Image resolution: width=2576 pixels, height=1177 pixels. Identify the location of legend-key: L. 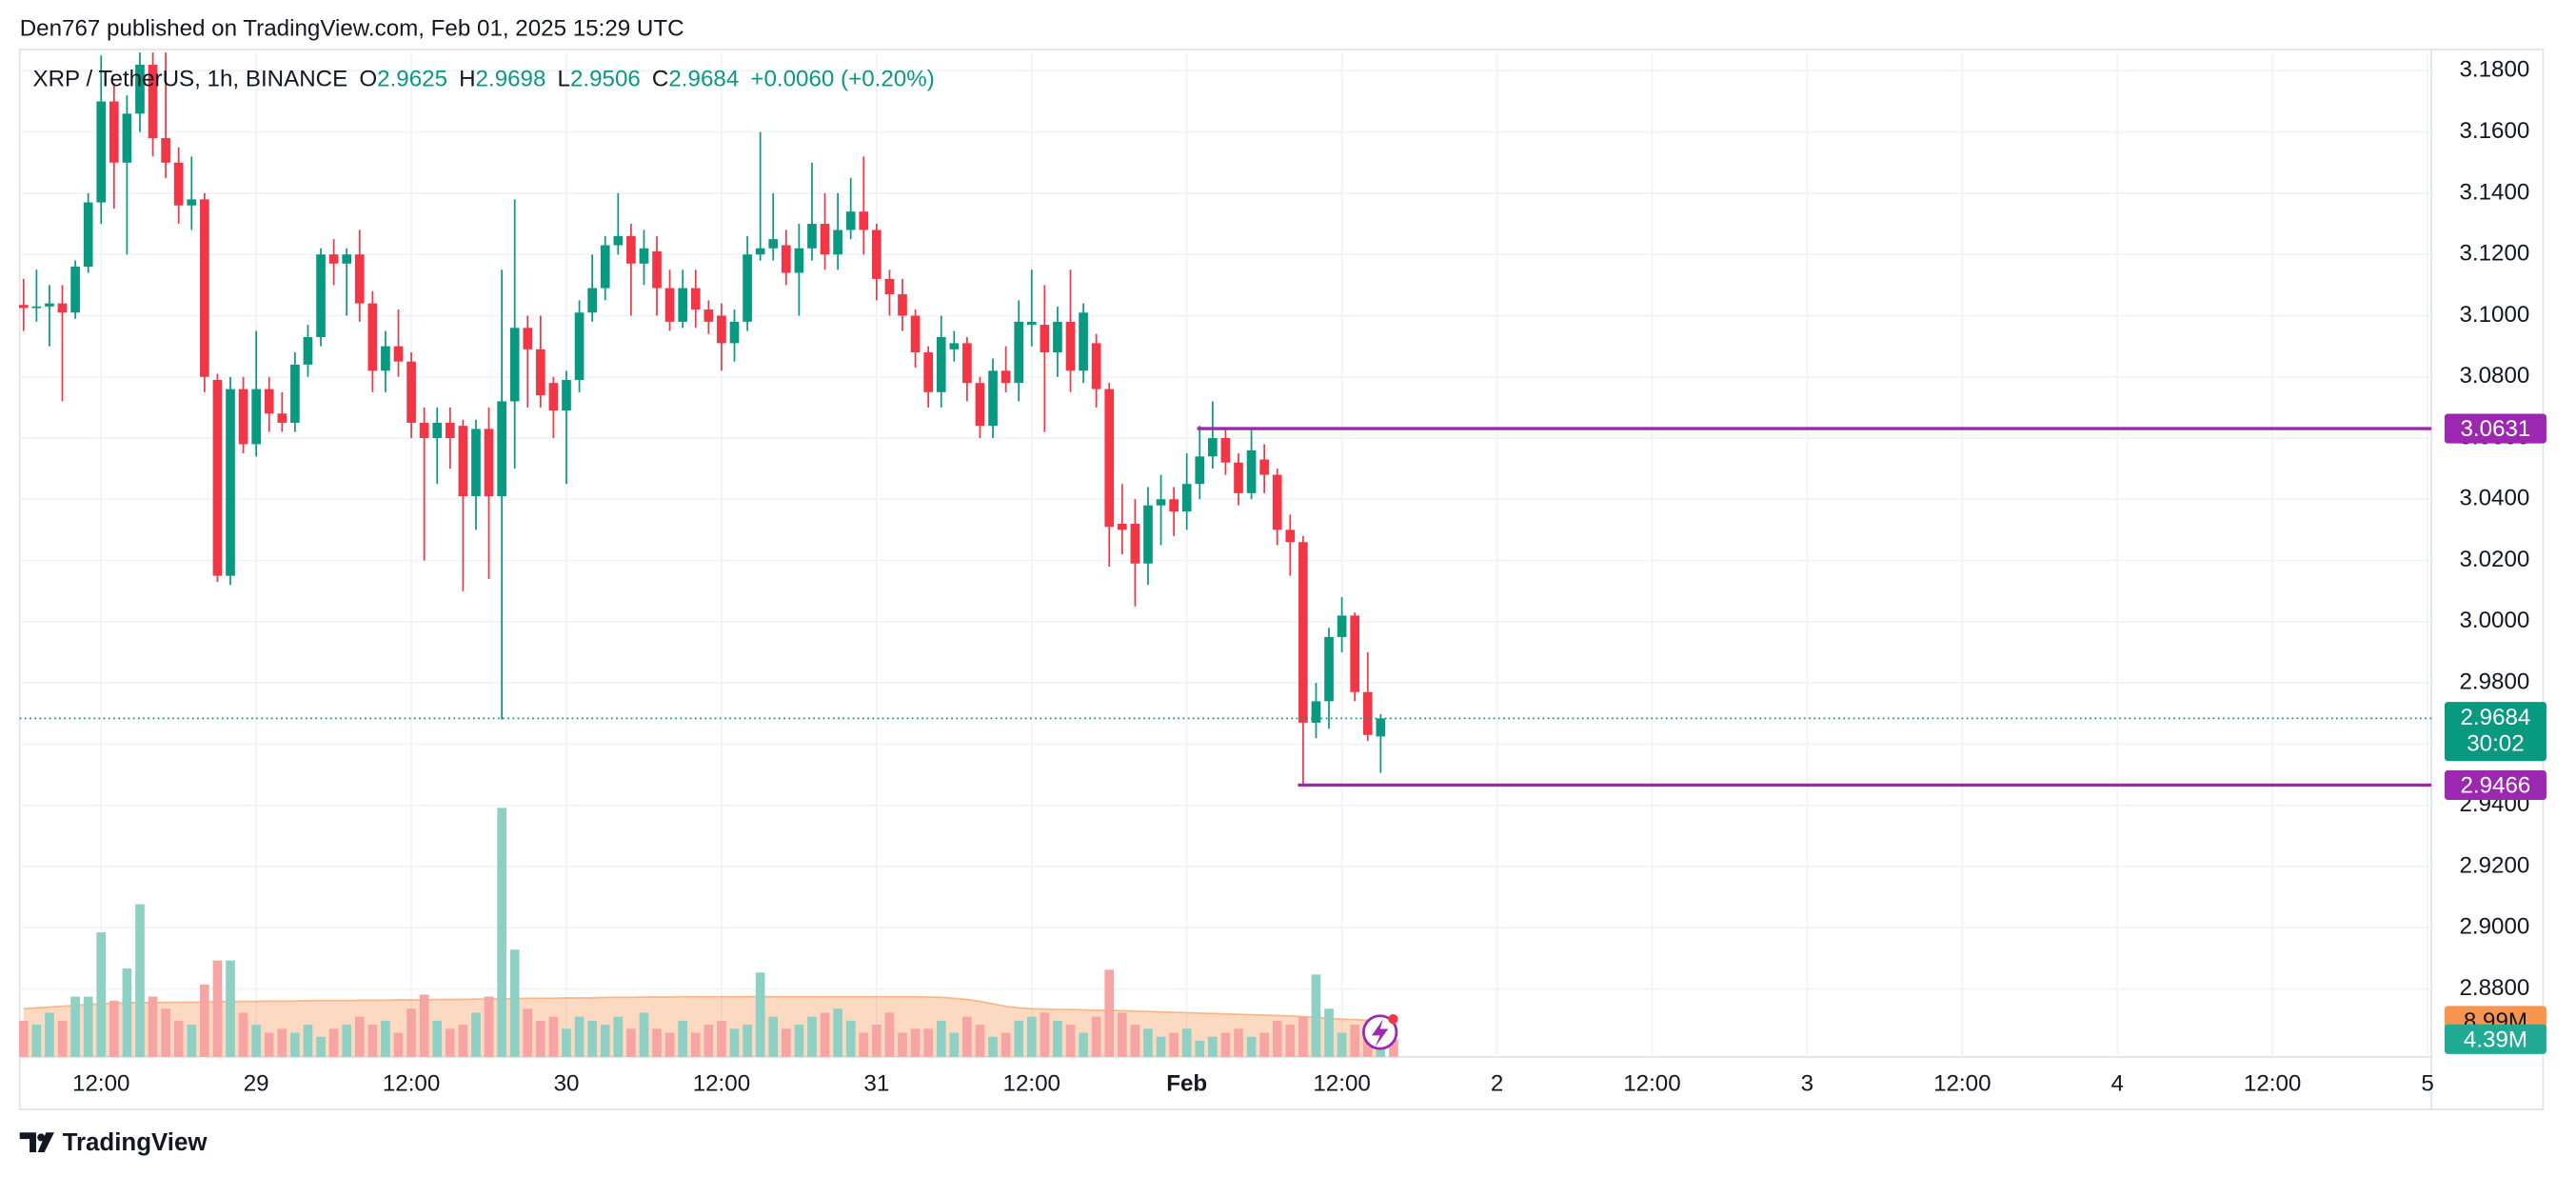
(564, 79).